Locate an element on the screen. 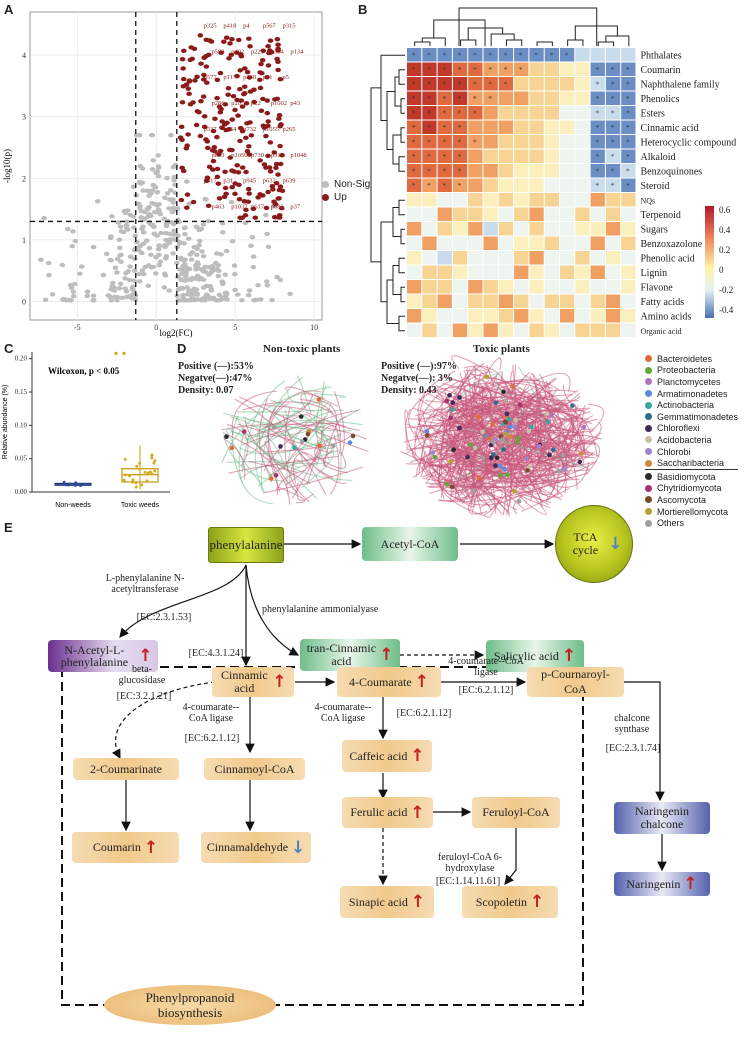 This screenshot has width=755, height=1044. volcano-xtick: 0 is located at coordinates (156, 327).